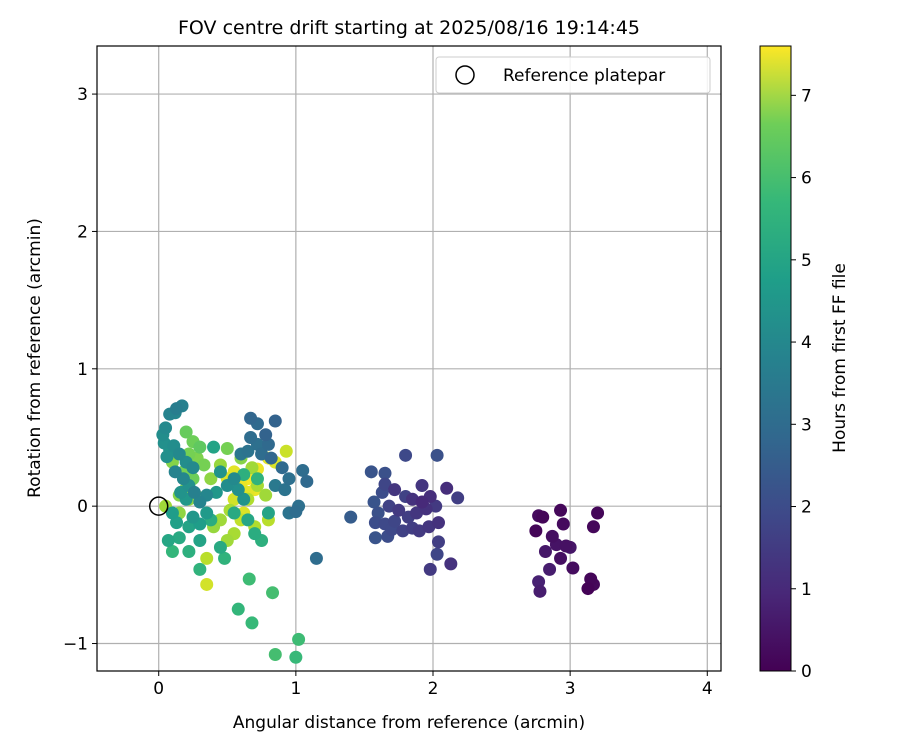 Image resolution: width=900 pixels, height=750 pixels. I want to click on colorbar-tick-label: 2, so click(806, 508).